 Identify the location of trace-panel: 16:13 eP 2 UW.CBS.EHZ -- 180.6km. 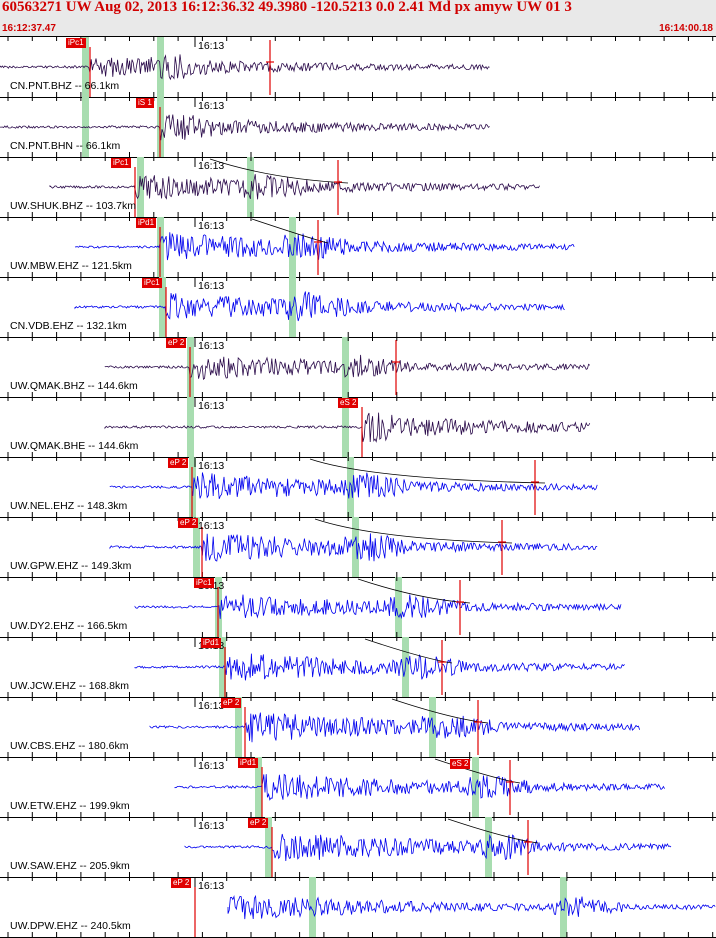
(358, 727).